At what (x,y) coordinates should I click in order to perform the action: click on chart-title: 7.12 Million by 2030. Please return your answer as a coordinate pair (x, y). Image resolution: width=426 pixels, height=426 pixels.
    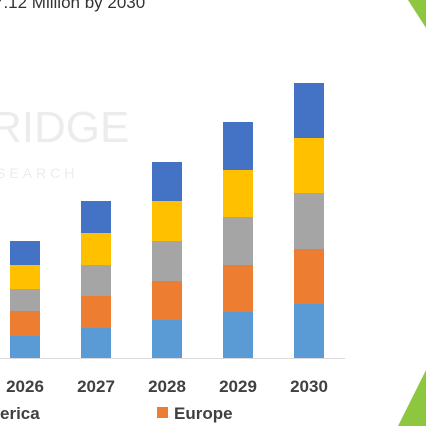
    Looking at the image, I should click on (72, 6).